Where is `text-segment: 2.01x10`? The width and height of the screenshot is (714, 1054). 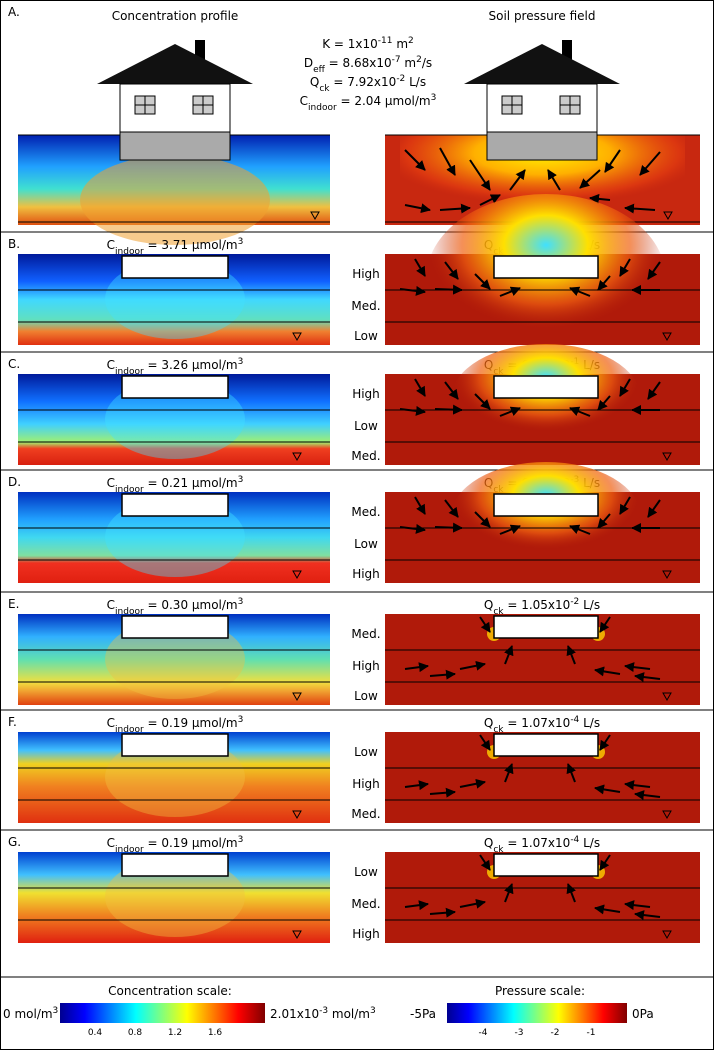 text-segment: 2.01x10 is located at coordinates (294, 1014).